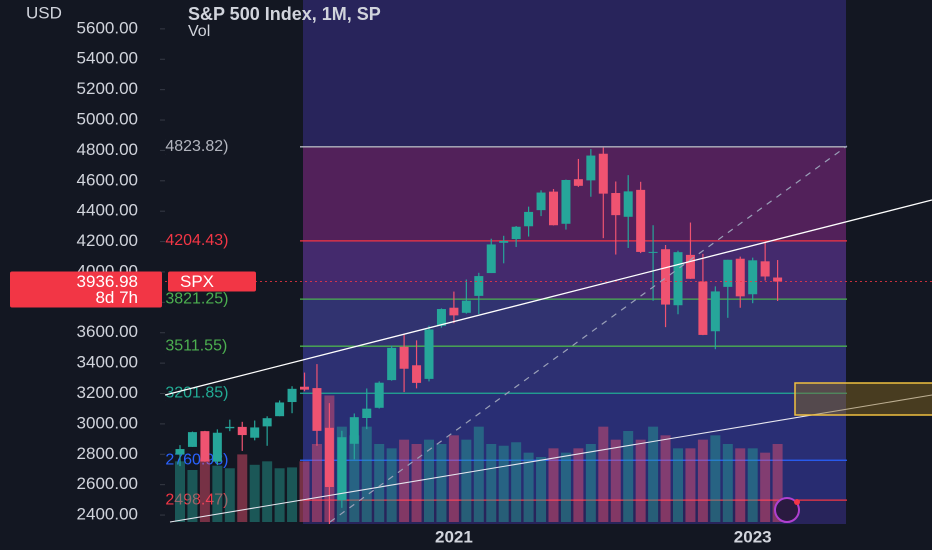 The width and height of the screenshot is (932, 550). I want to click on y-tick-label: 4400.00, so click(107, 210).